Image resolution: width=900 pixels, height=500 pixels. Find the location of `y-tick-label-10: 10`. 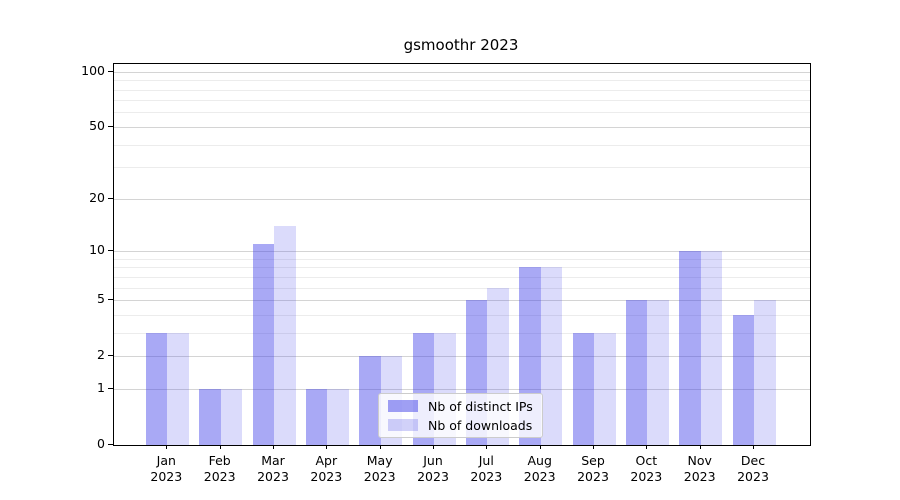

y-tick-label-10: 10 is located at coordinates (97, 249).